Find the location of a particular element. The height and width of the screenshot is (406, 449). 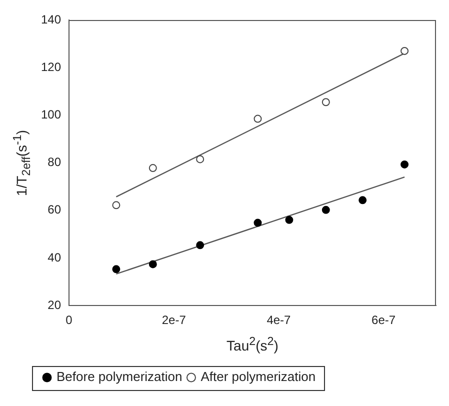

y-tick-label: 120 is located at coordinates (51, 67).